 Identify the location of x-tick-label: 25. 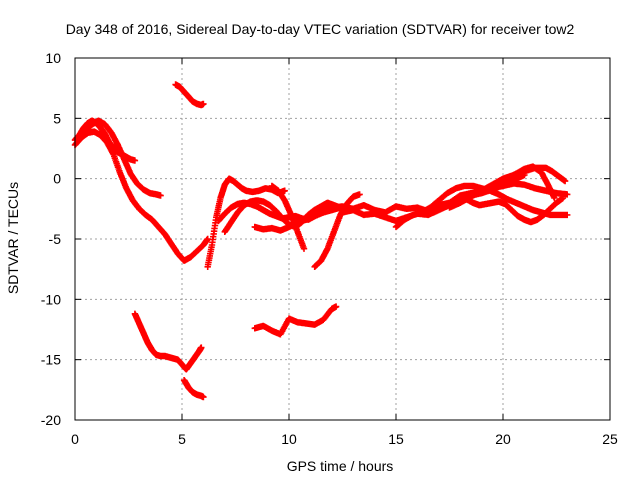
(610, 439).